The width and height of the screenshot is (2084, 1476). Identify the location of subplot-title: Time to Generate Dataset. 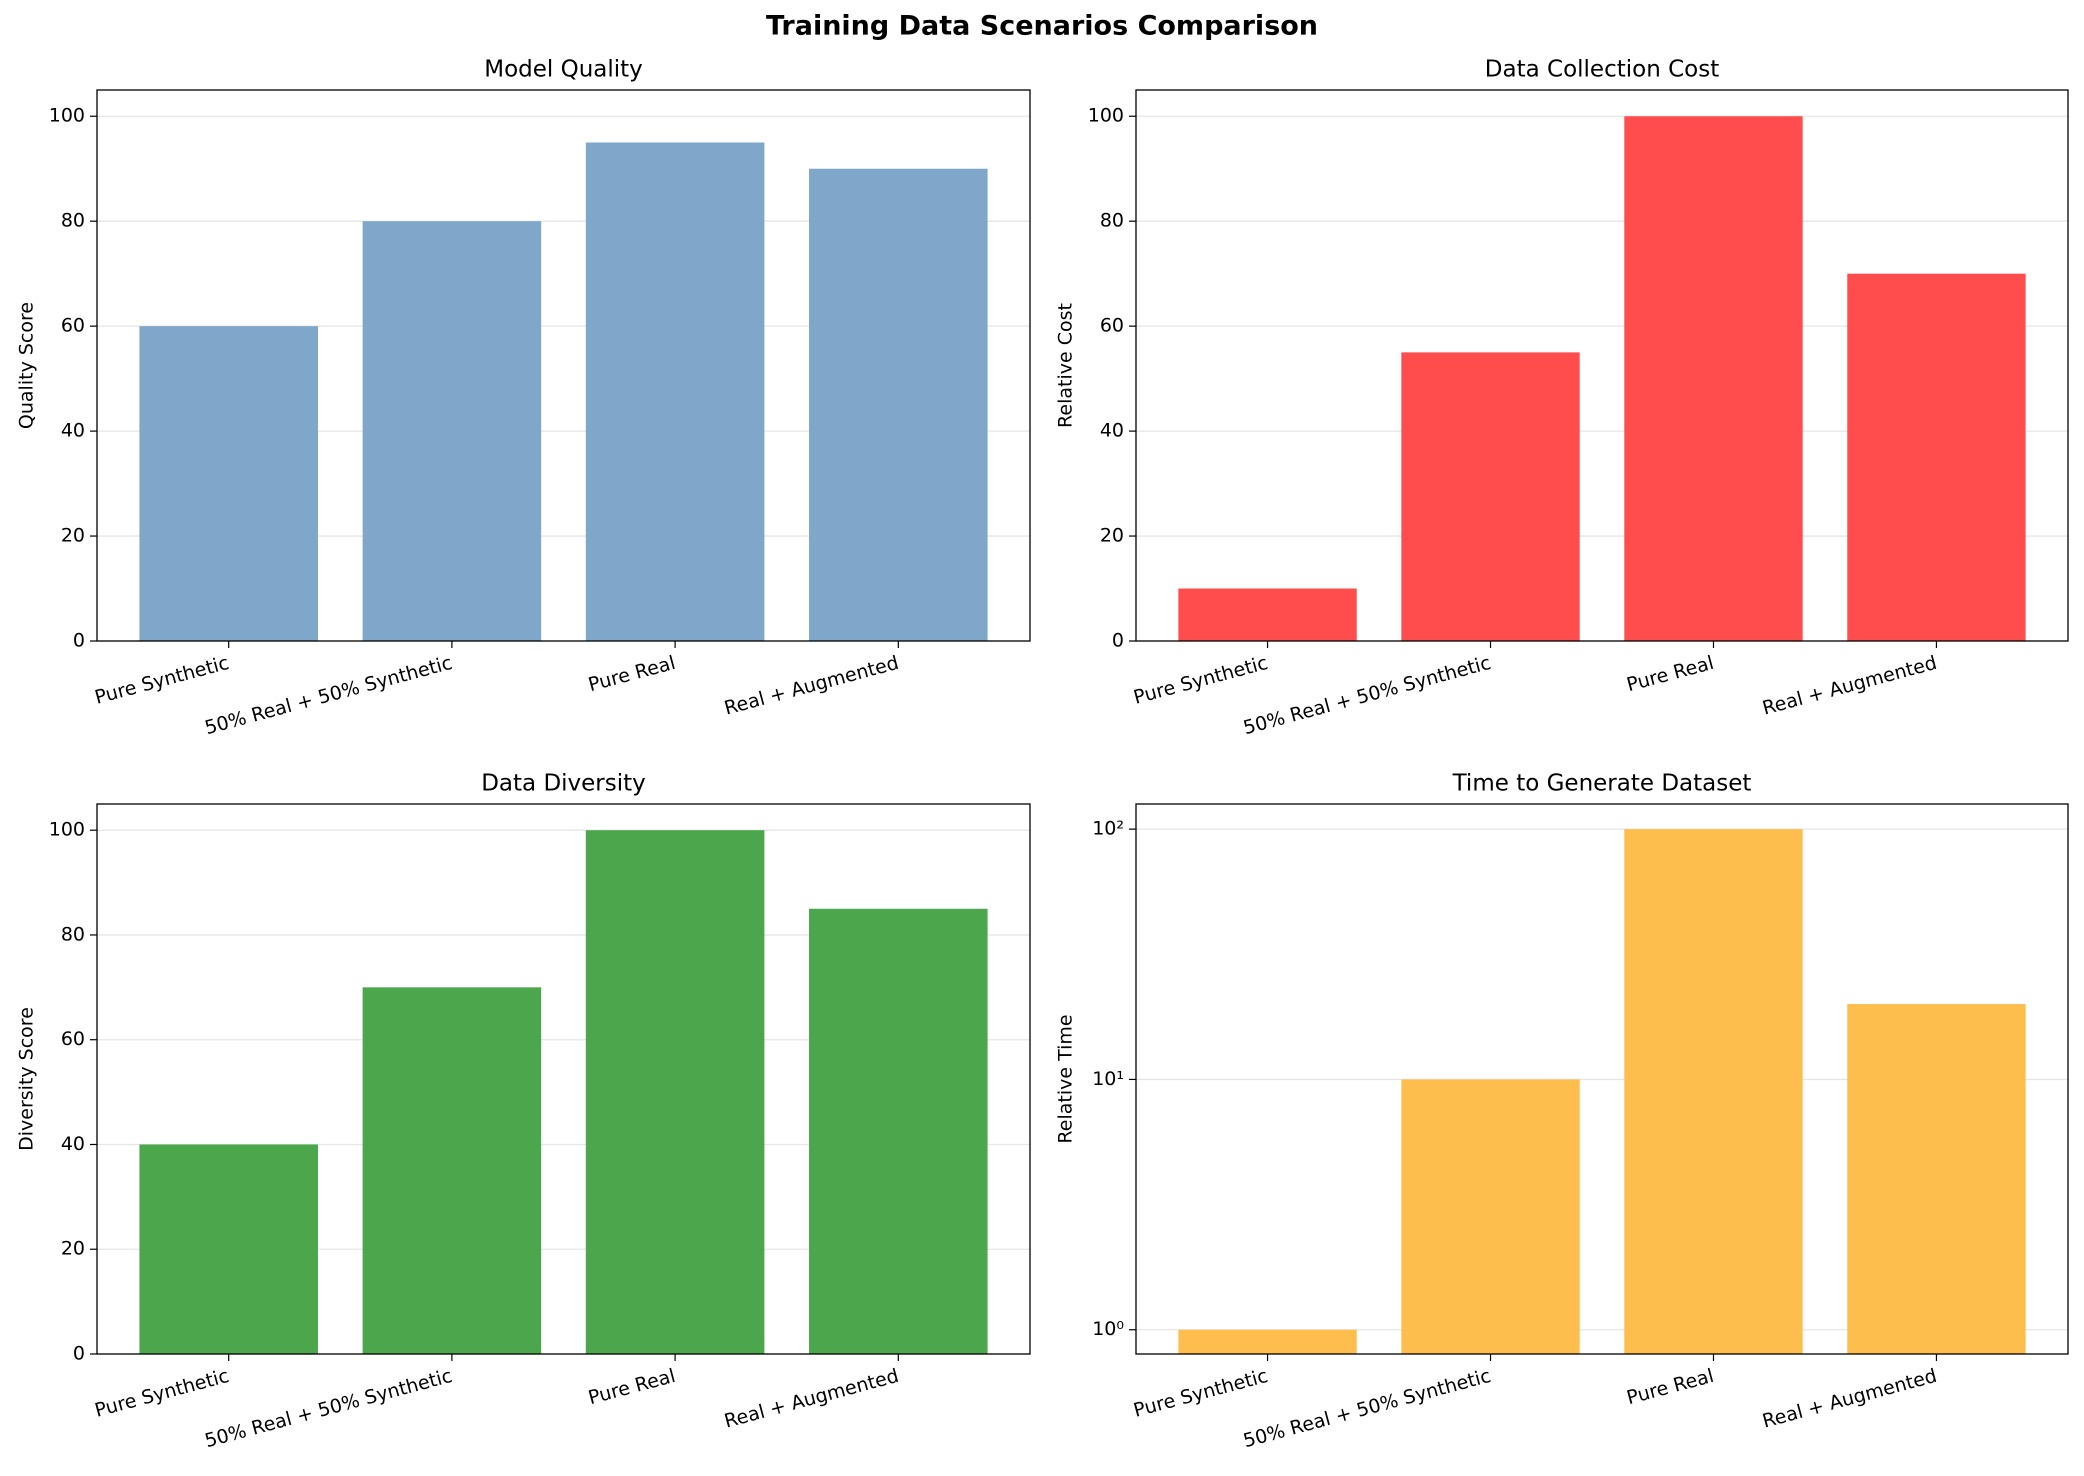
(1602, 784).